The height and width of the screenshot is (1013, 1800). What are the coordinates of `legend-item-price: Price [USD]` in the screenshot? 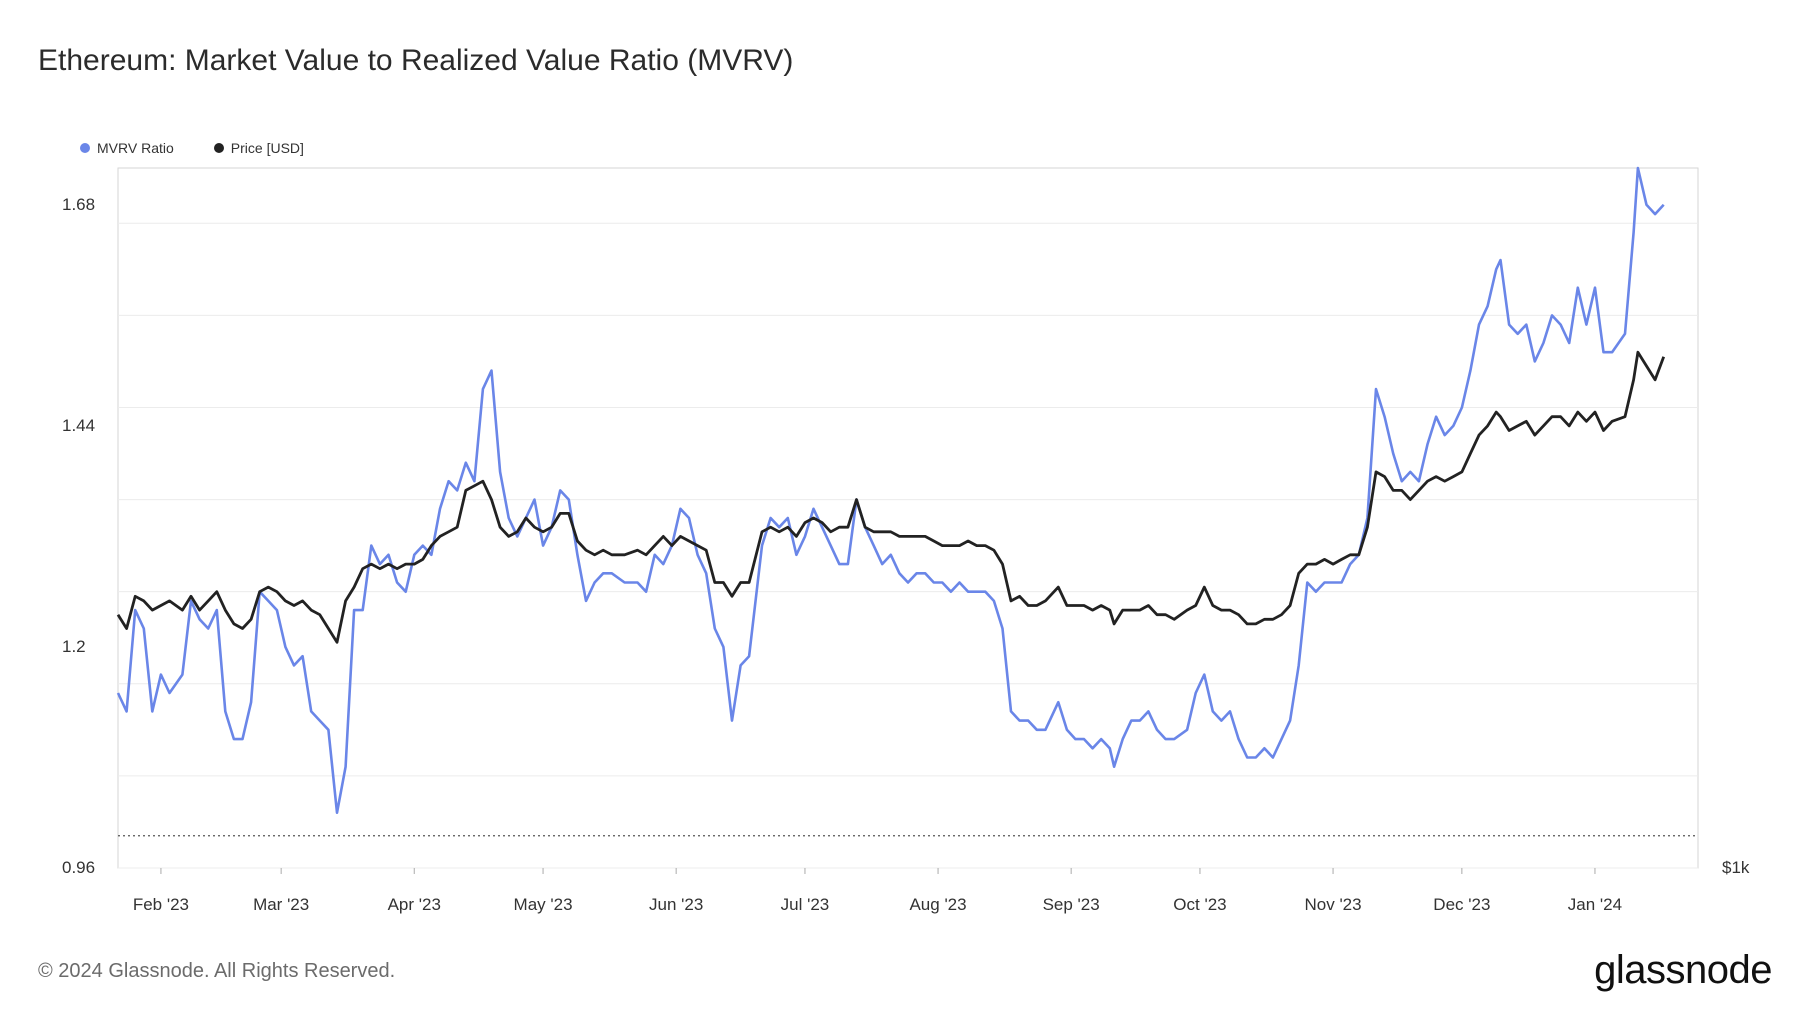 It's located at (258, 148).